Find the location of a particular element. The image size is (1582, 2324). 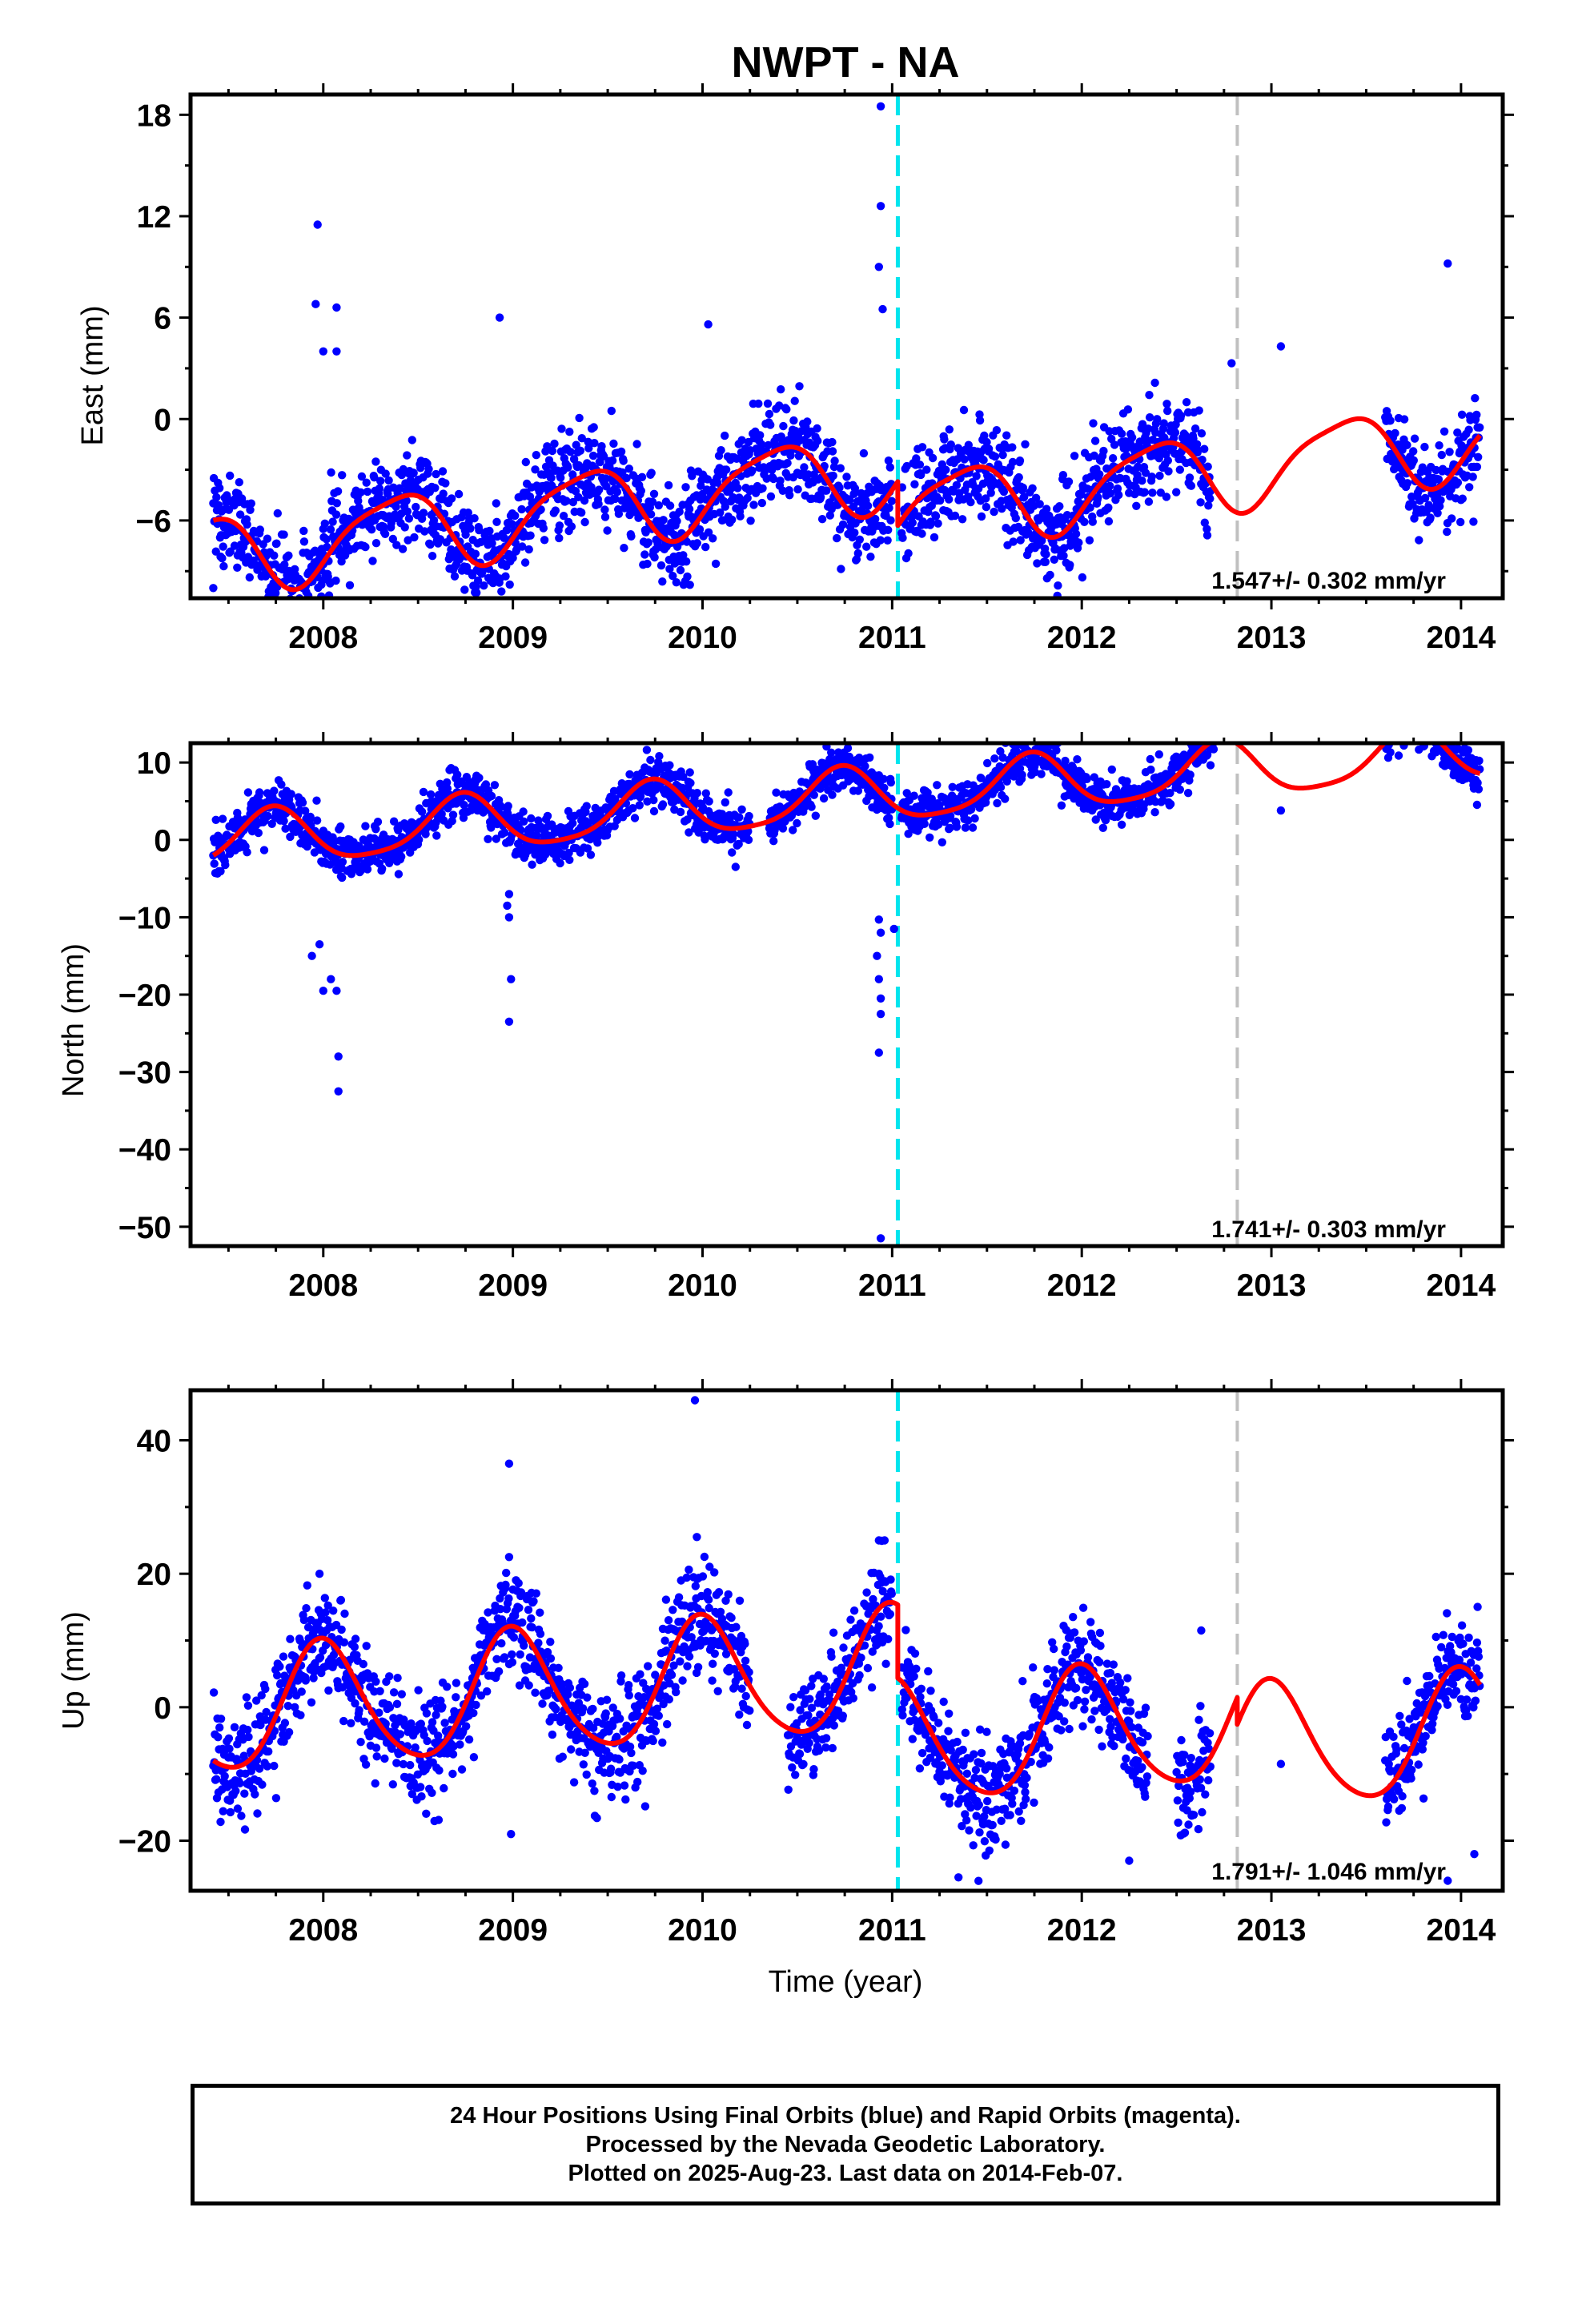

north-ytick-label: −50 is located at coordinates (144, 1228).